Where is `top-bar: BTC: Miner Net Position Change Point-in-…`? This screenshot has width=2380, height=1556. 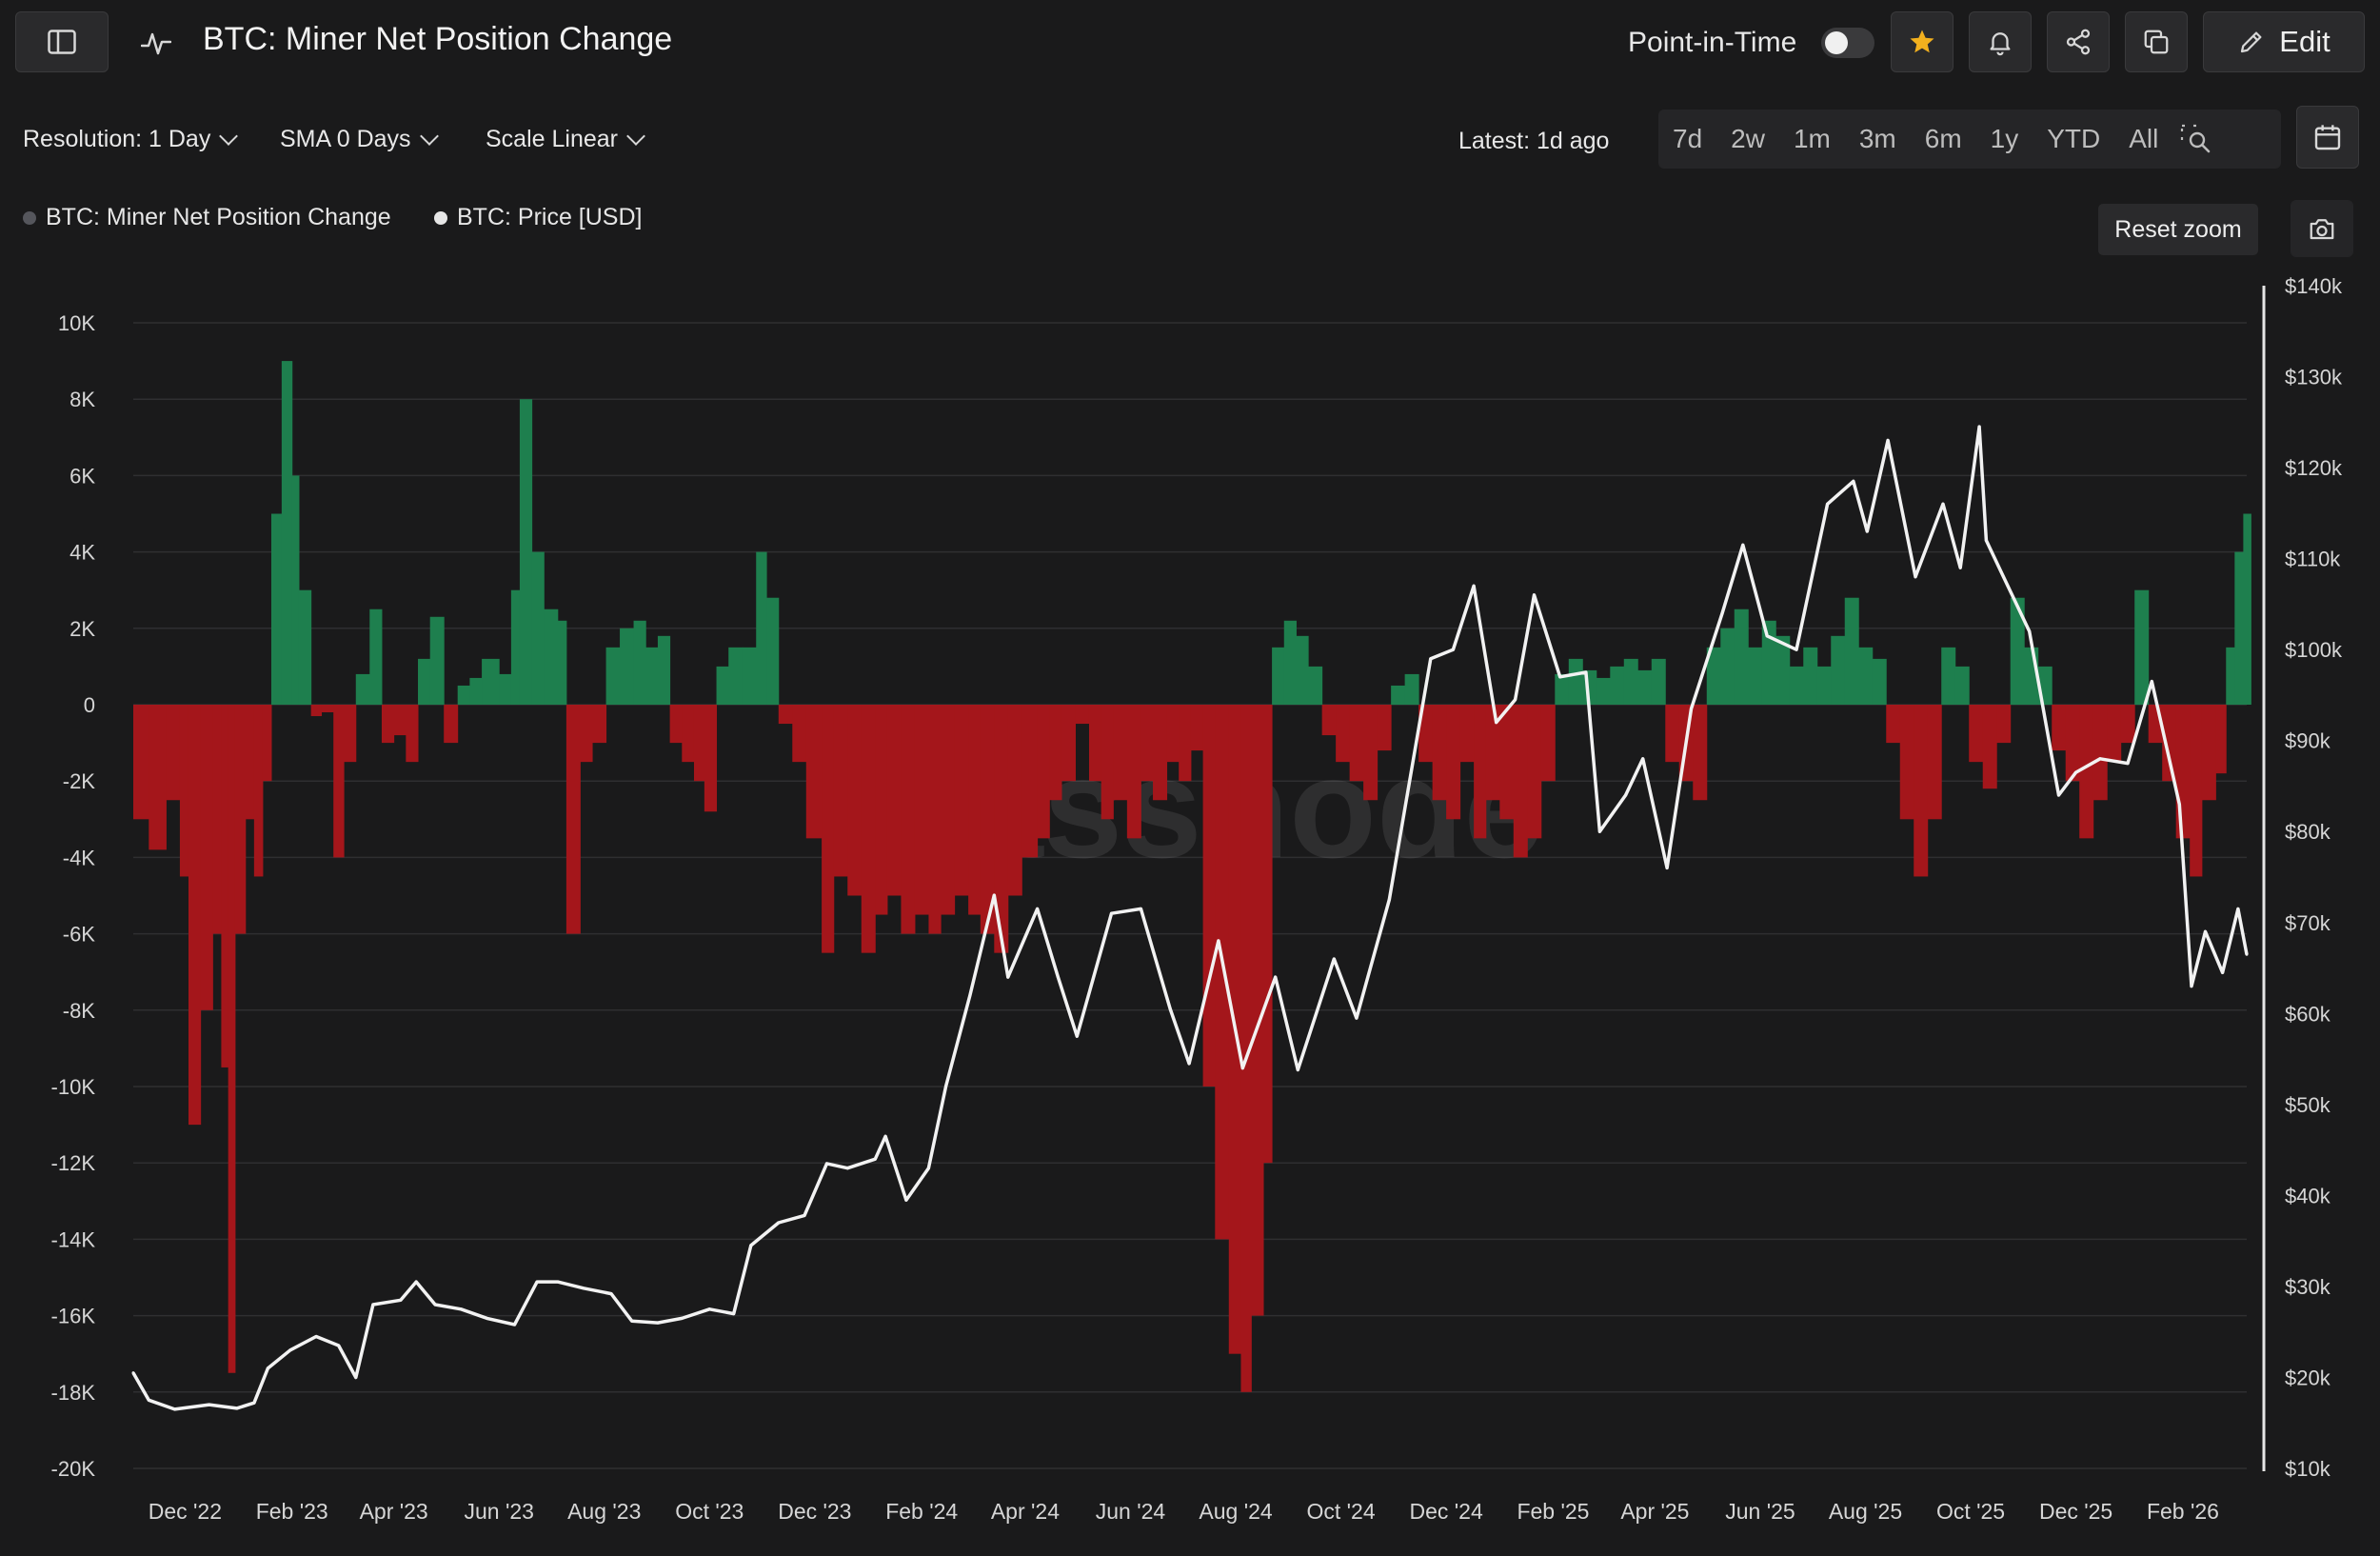 top-bar: BTC: Miner Net Position Change Point-in-… is located at coordinates (1190, 44).